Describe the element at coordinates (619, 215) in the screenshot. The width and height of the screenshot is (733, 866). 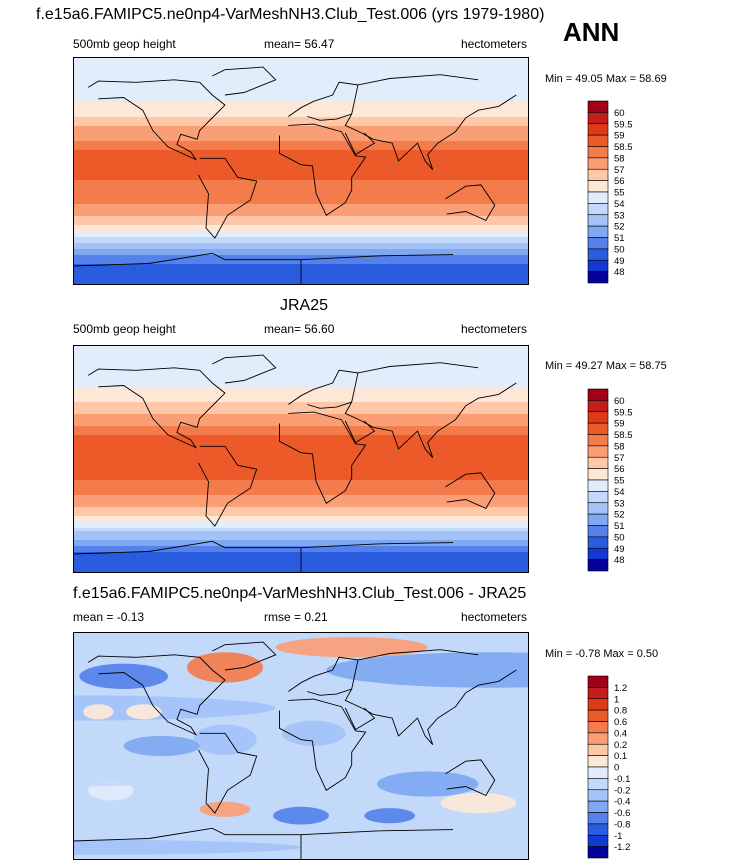
I see `panel-model-cbar-label-9: 53` at that location.